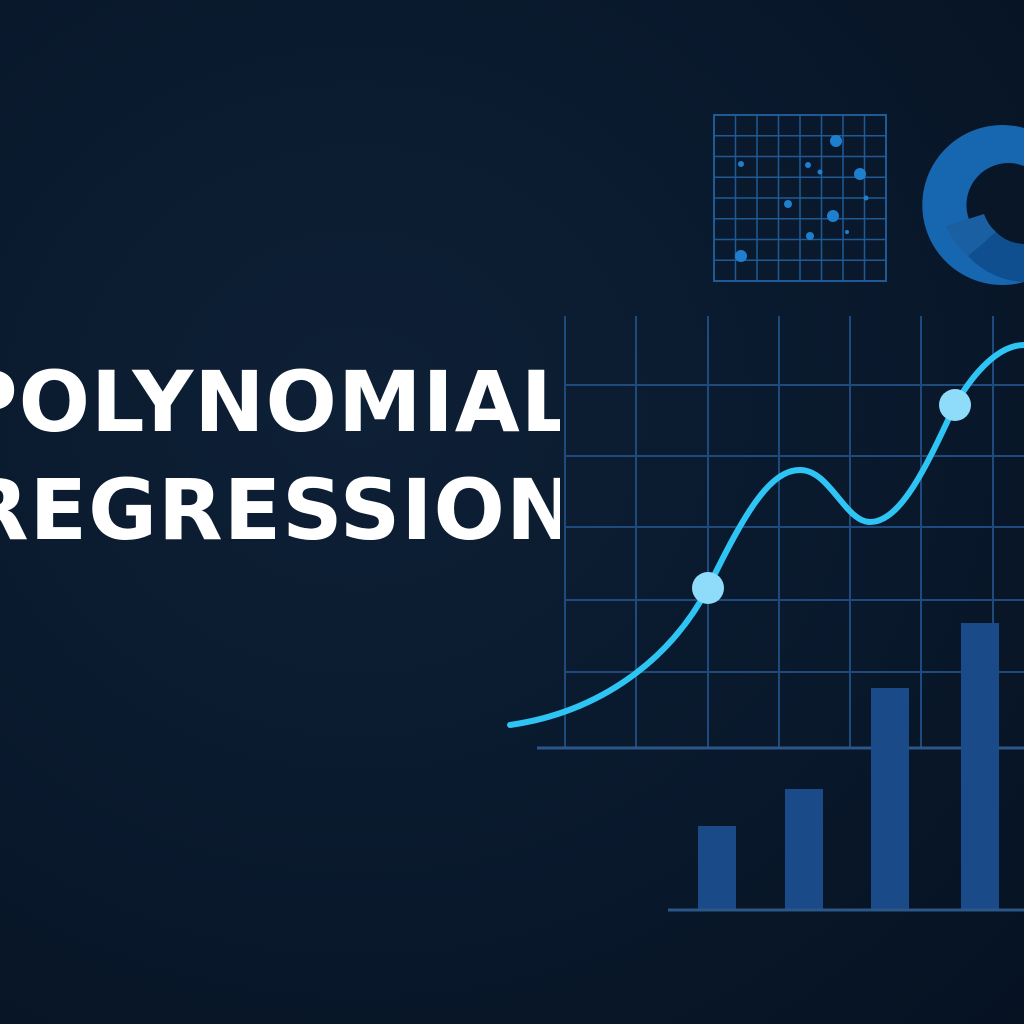 This screenshot has width=1024, height=1024. Describe the element at coordinates (280, 402) in the screenshot. I see `title-line-1: POLYNOMIAL` at that location.